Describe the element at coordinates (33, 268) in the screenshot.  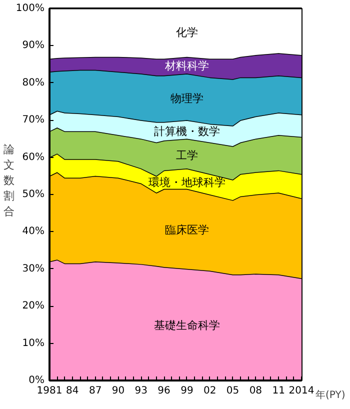
I see `y-tick-label: 30%` at that location.